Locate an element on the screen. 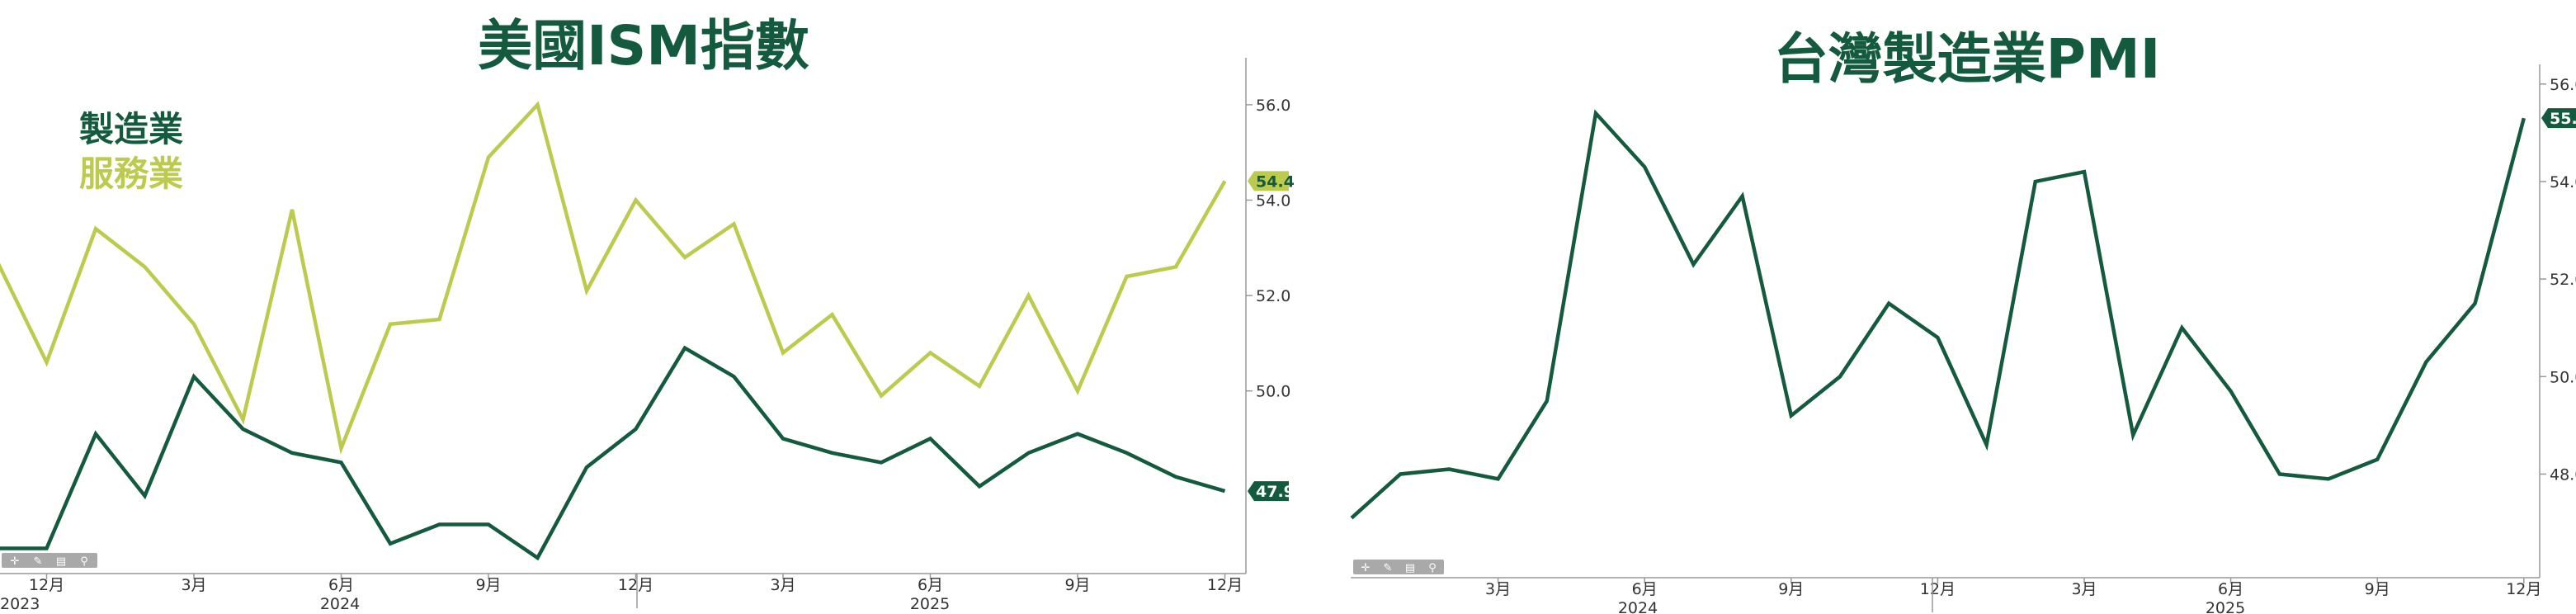 The width and height of the screenshot is (2576, 614). legend-manufacturing: 製造業 is located at coordinates (131, 129).